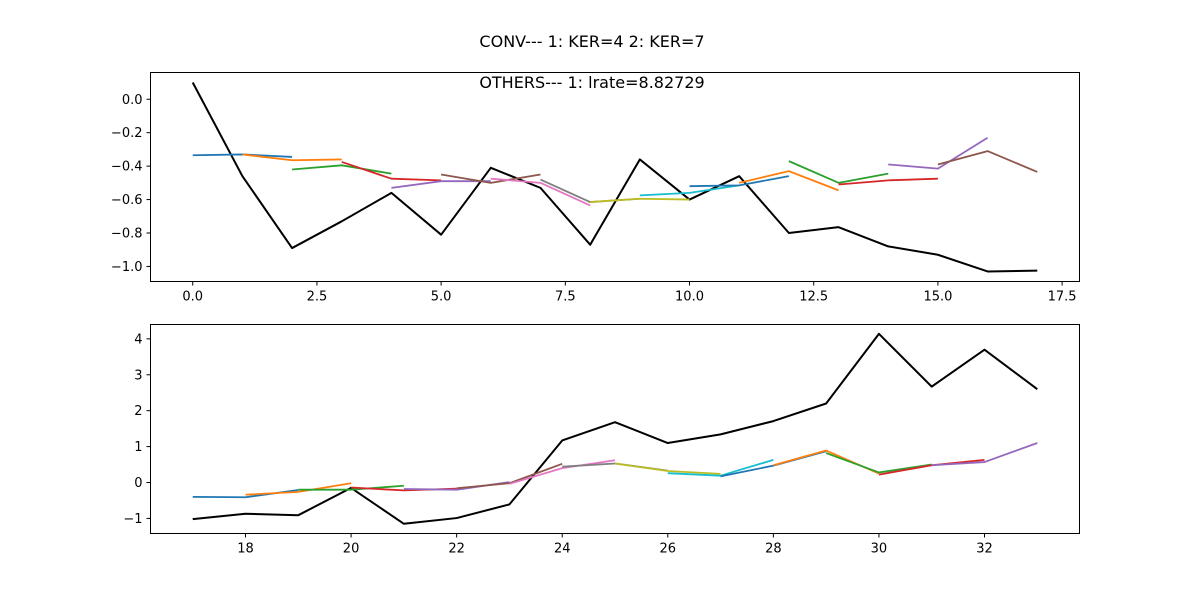 The height and width of the screenshot is (600, 1200). What do you see at coordinates (192, 297) in the screenshot?
I see `top-x-tick-label: 0.0` at bounding box center [192, 297].